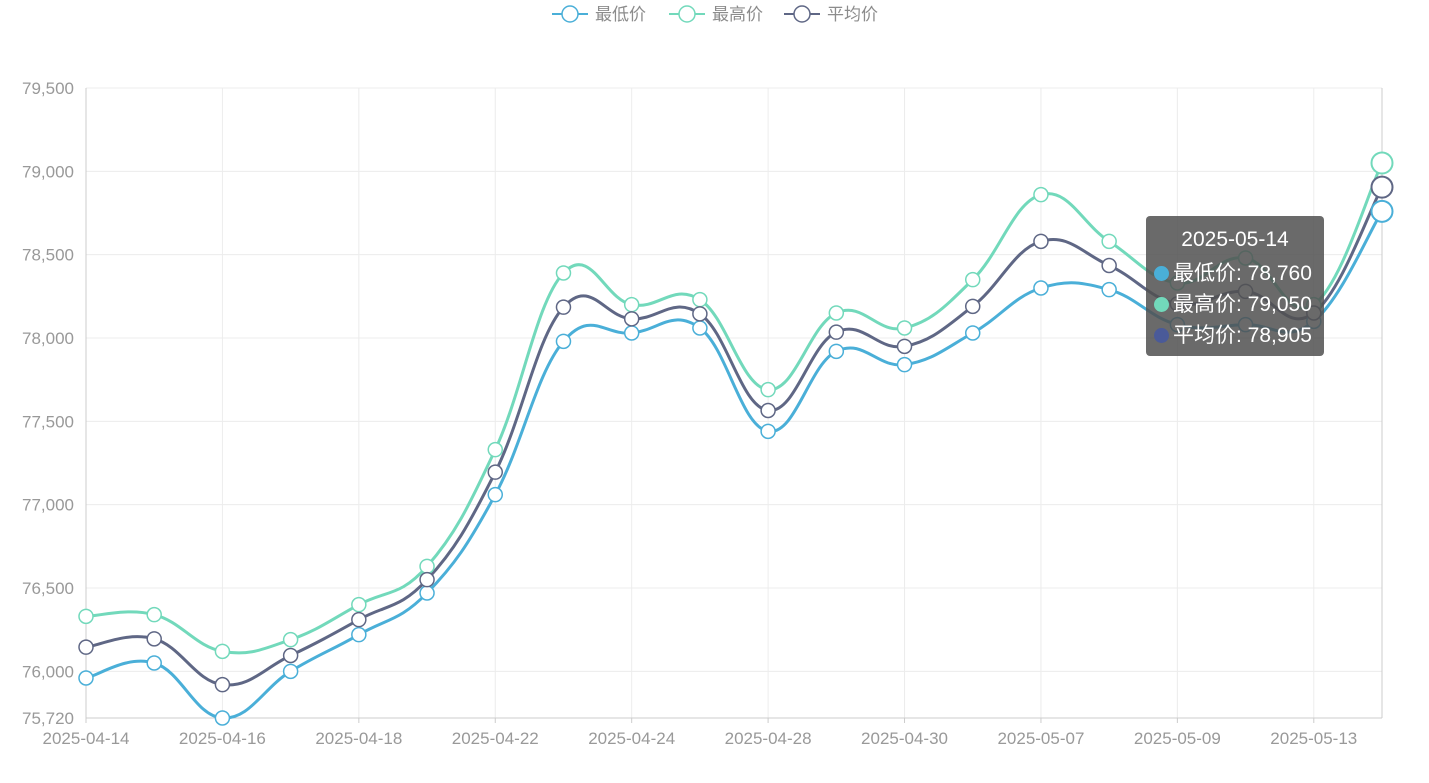 The width and height of the screenshot is (1429, 783). Describe the element at coordinates (86, 738) in the screenshot. I see `x-tick-label: 2025-04-14` at that location.